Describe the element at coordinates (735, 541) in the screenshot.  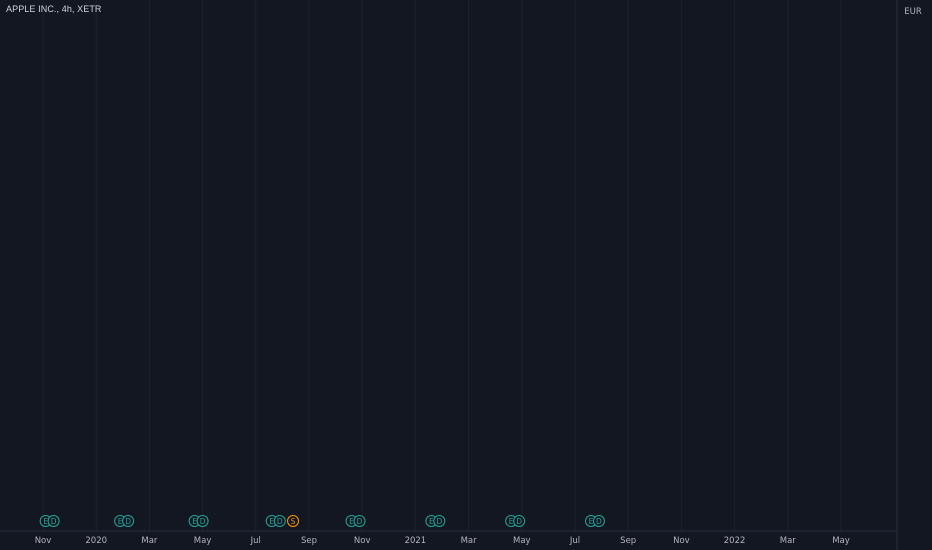
I see `x-tick-label: 2022` at that location.